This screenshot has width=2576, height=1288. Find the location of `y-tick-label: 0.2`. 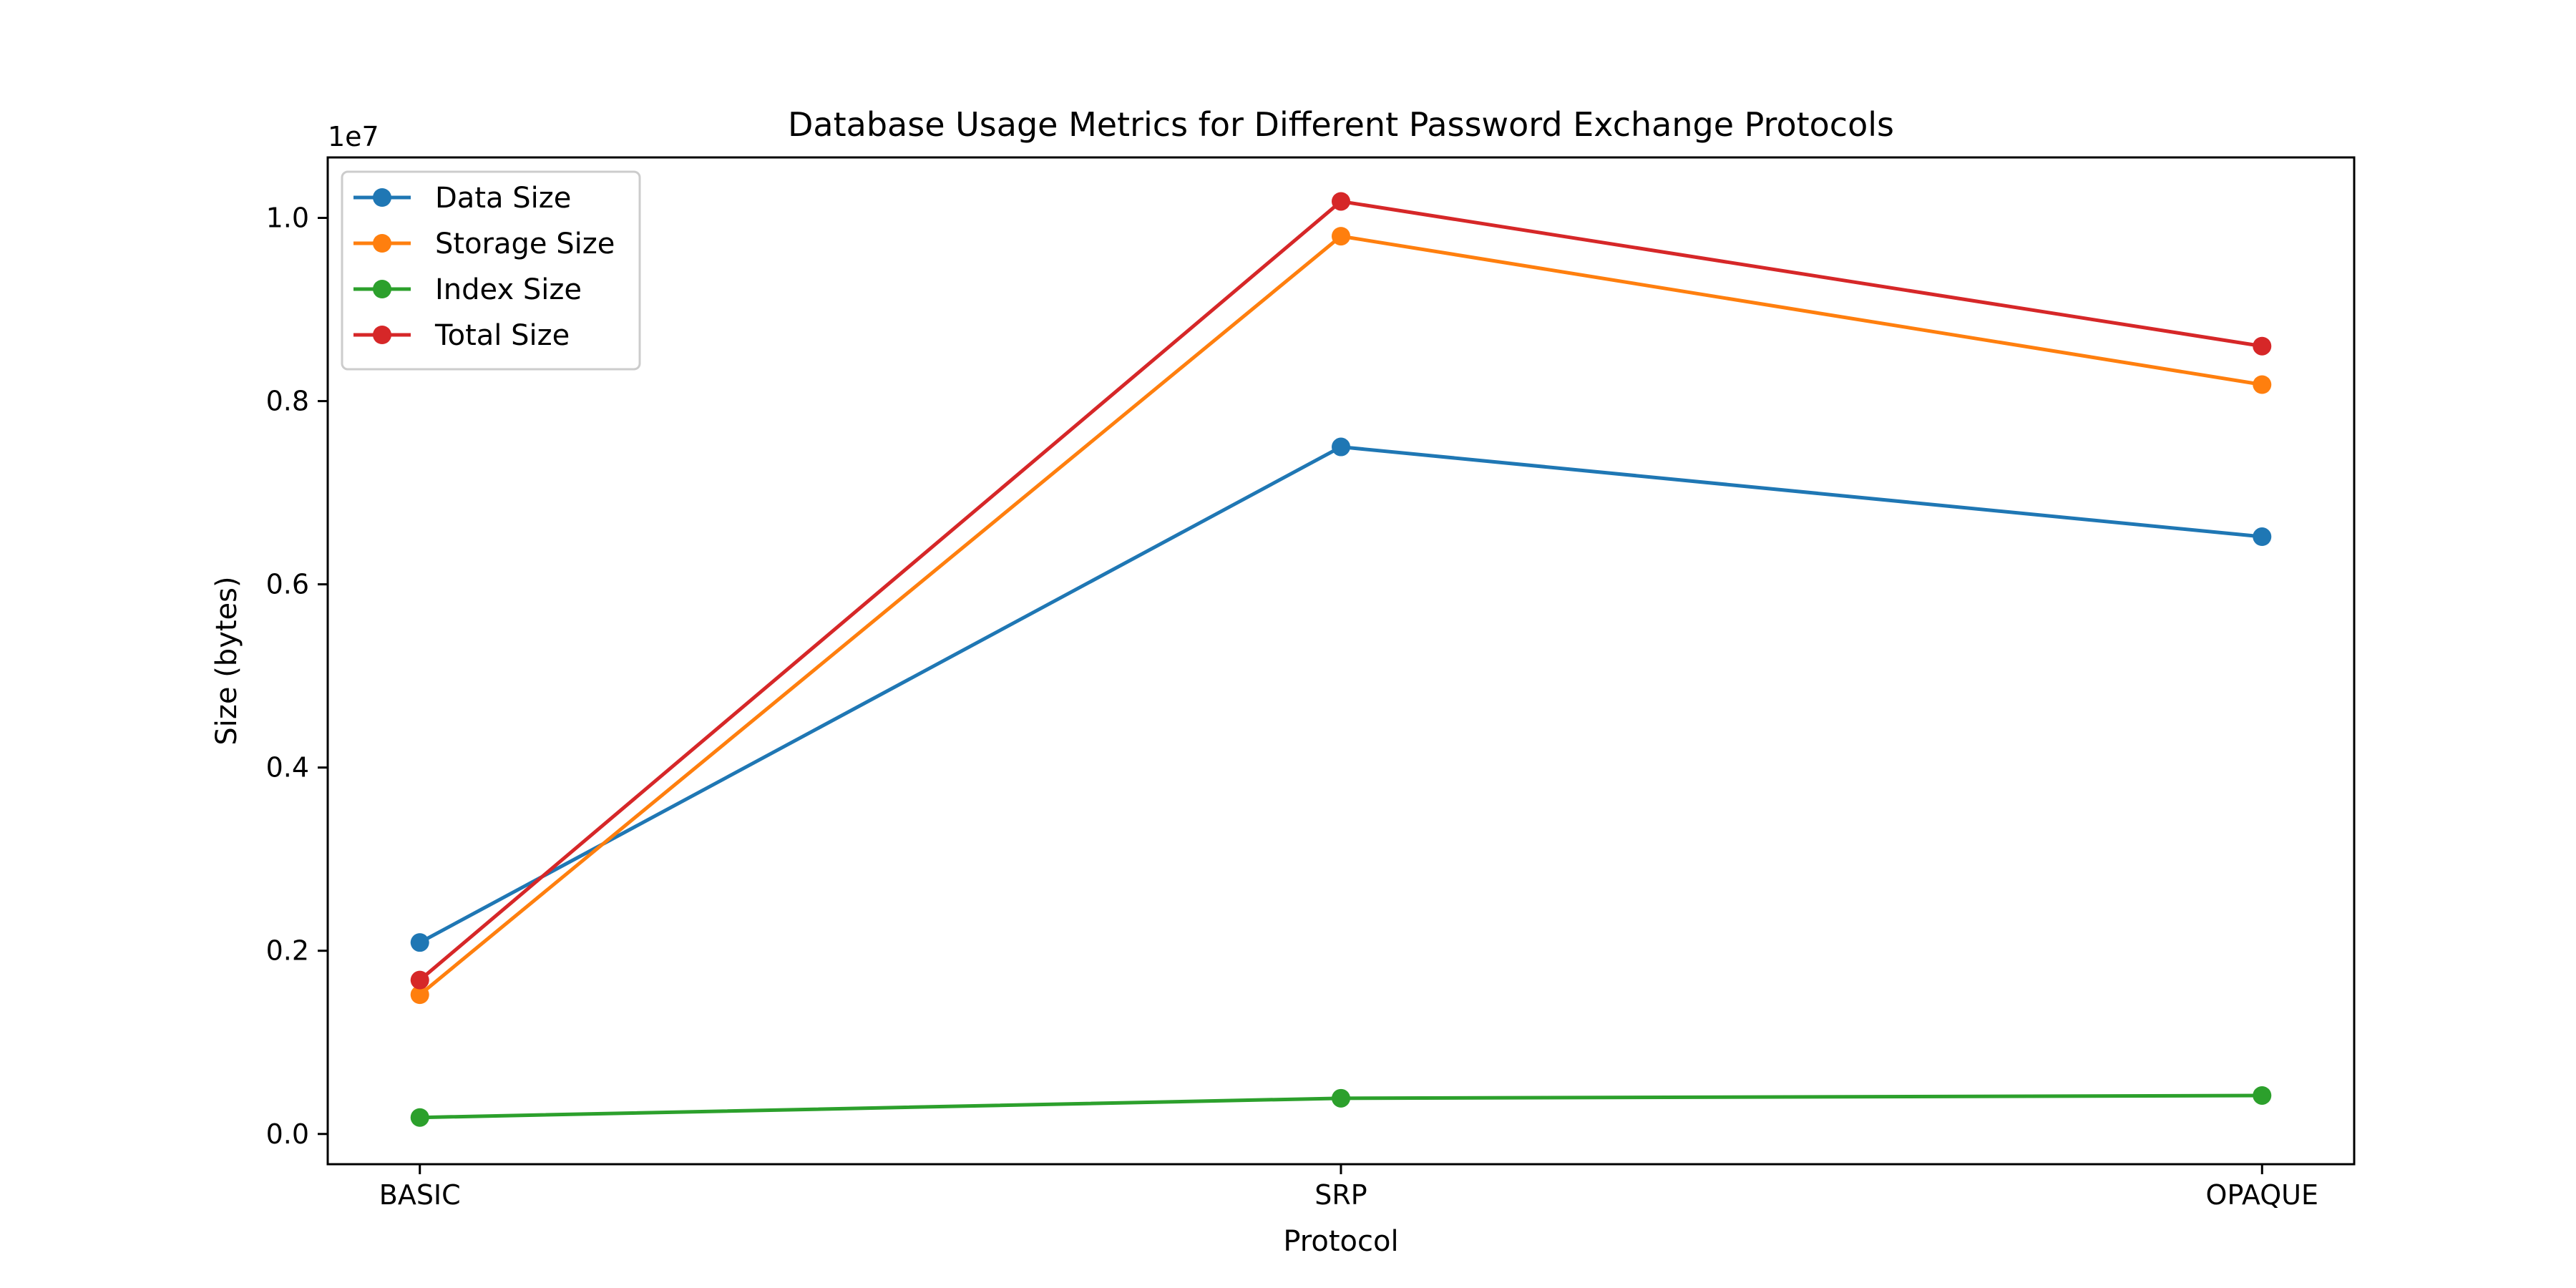

y-tick-label: 0.2 is located at coordinates (287, 951).